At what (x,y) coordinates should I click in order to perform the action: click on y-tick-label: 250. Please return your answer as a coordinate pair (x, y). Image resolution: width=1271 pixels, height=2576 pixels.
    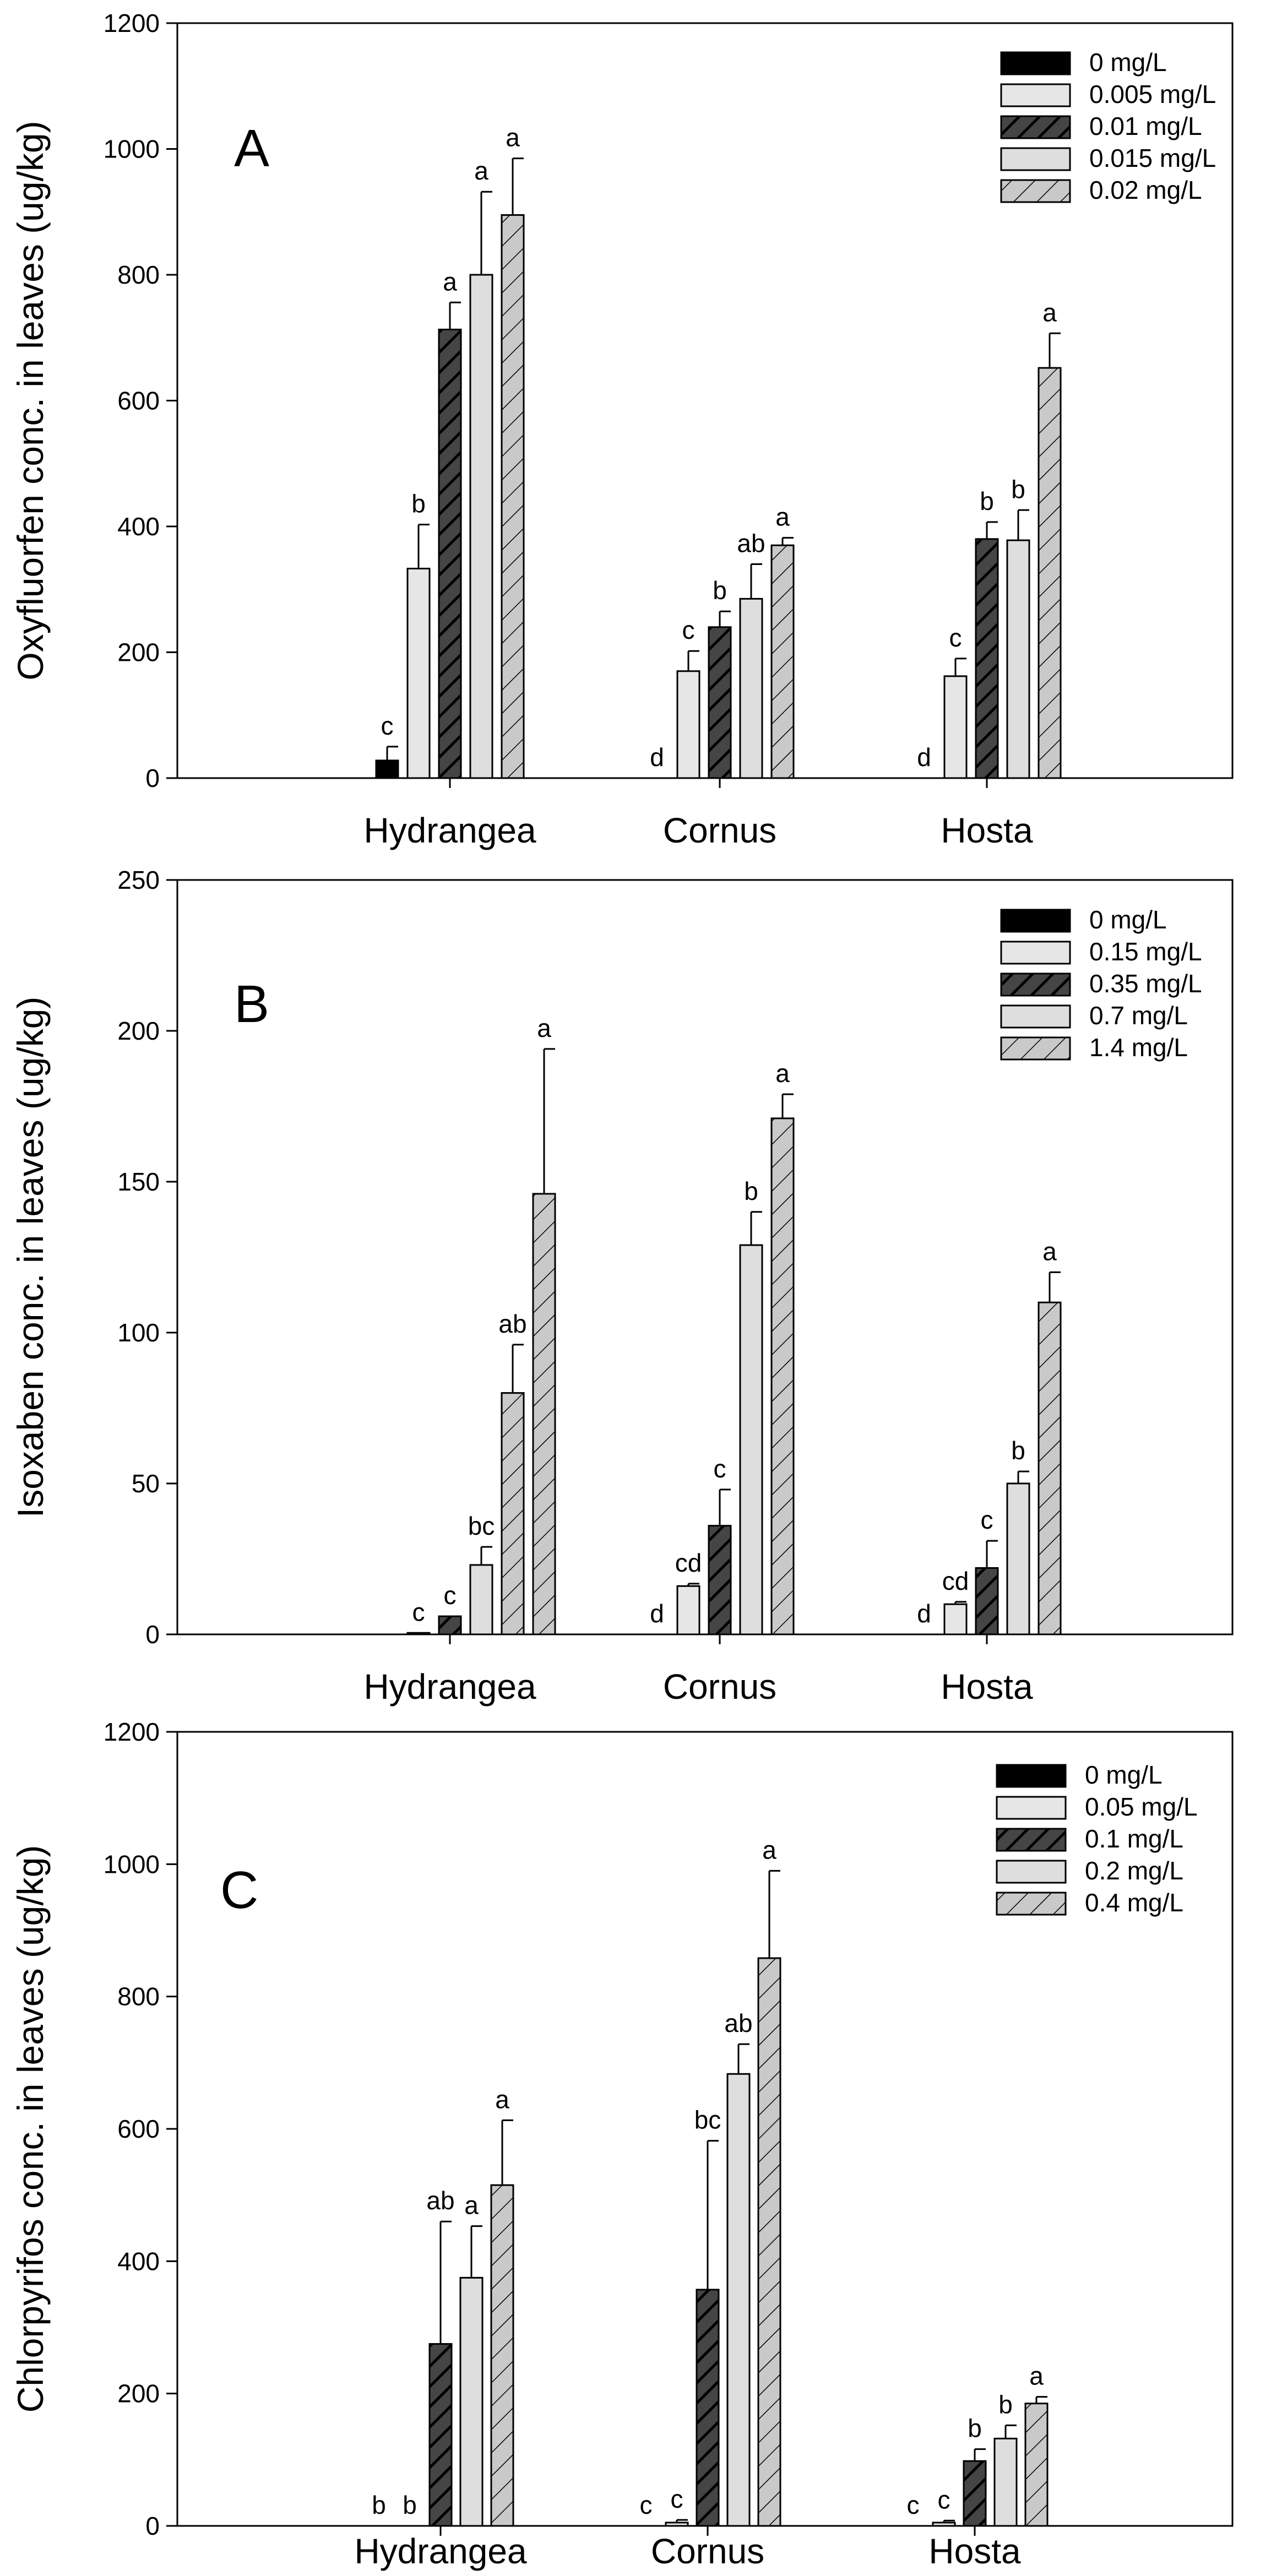
    Looking at the image, I should click on (138, 880).